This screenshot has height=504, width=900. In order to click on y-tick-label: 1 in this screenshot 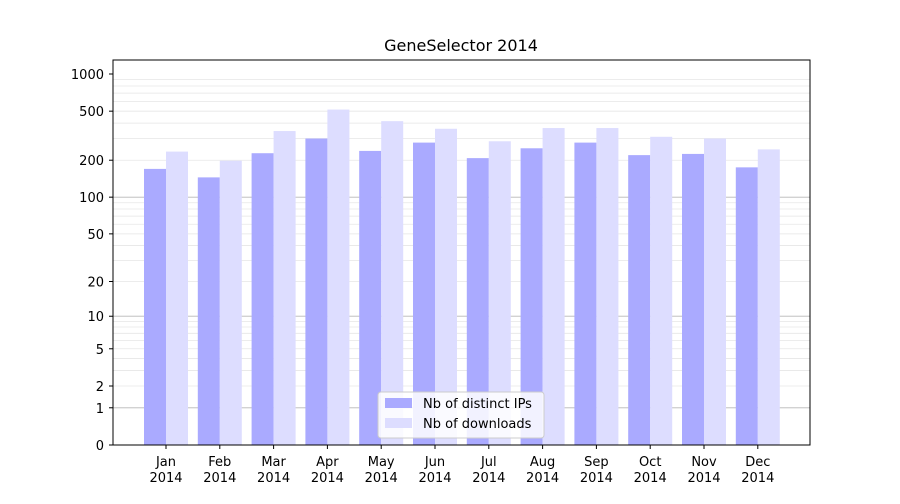, I will do `click(100, 409)`.